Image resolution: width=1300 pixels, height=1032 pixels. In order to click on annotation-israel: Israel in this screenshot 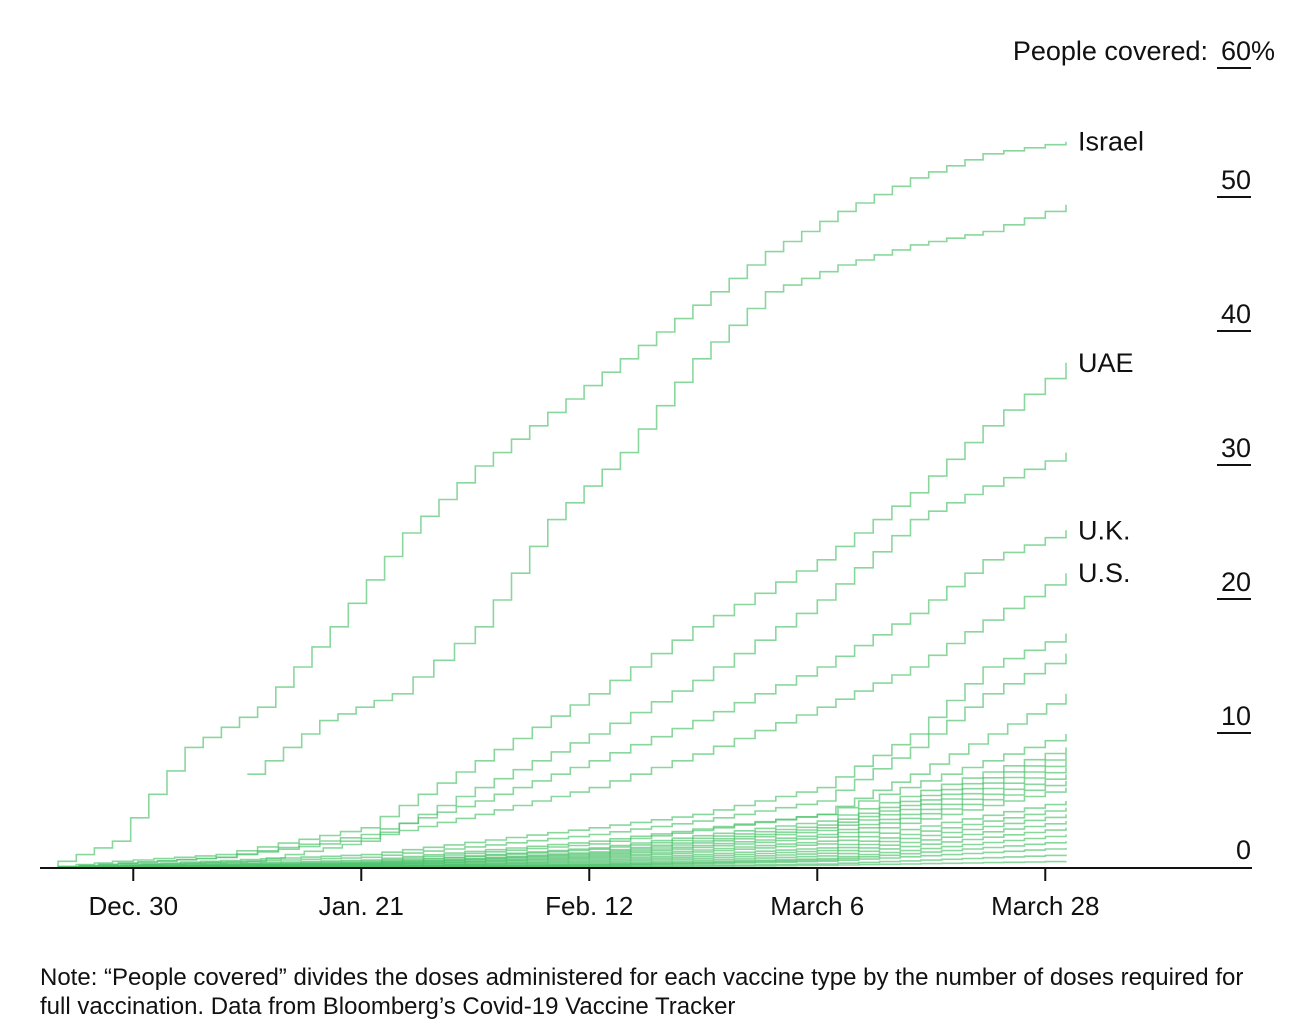, I will do `click(1111, 142)`.